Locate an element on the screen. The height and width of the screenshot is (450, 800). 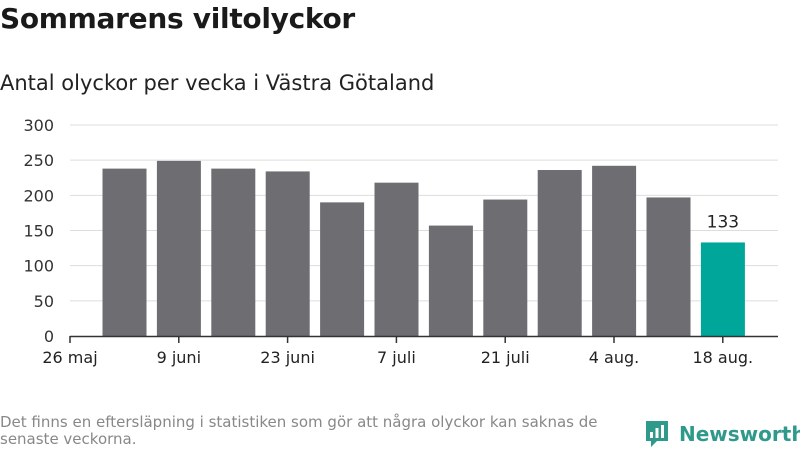
y-tick-label: 100 is located at coordinates (38, 266).